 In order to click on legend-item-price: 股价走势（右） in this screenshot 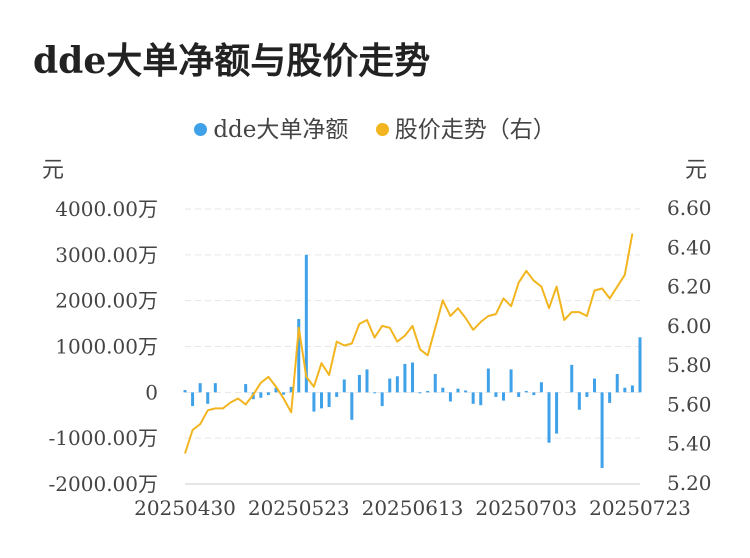, I will do `click(465, 127)`.